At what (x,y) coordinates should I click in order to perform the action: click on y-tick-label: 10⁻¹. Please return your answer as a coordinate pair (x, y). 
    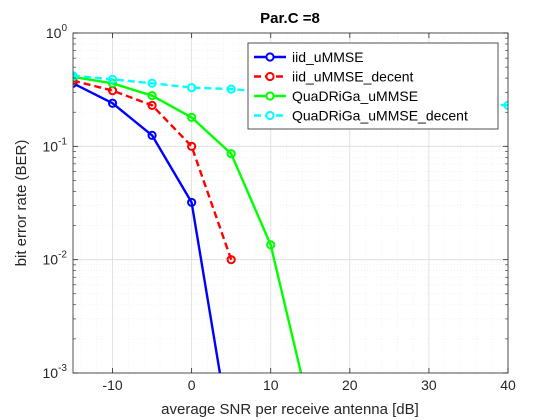
    Looking at the image, I should click on (55, 145).